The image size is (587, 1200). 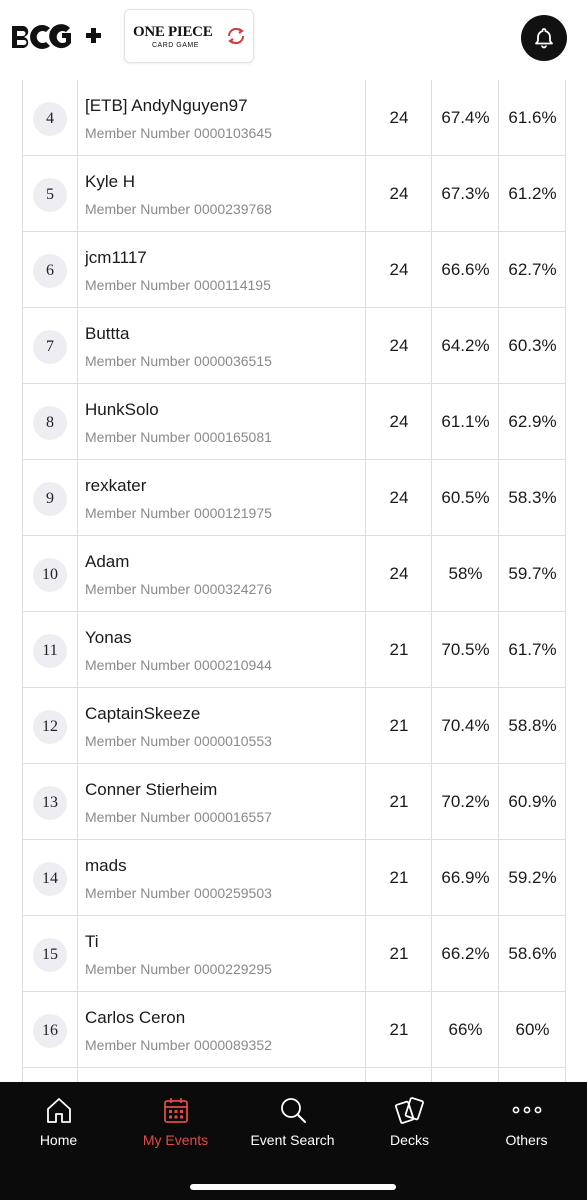 What do you see at coordinates (178, 589) in the screenshot?
I see `member-number: Member Number 0000324276` at bounding box center [178, 589].